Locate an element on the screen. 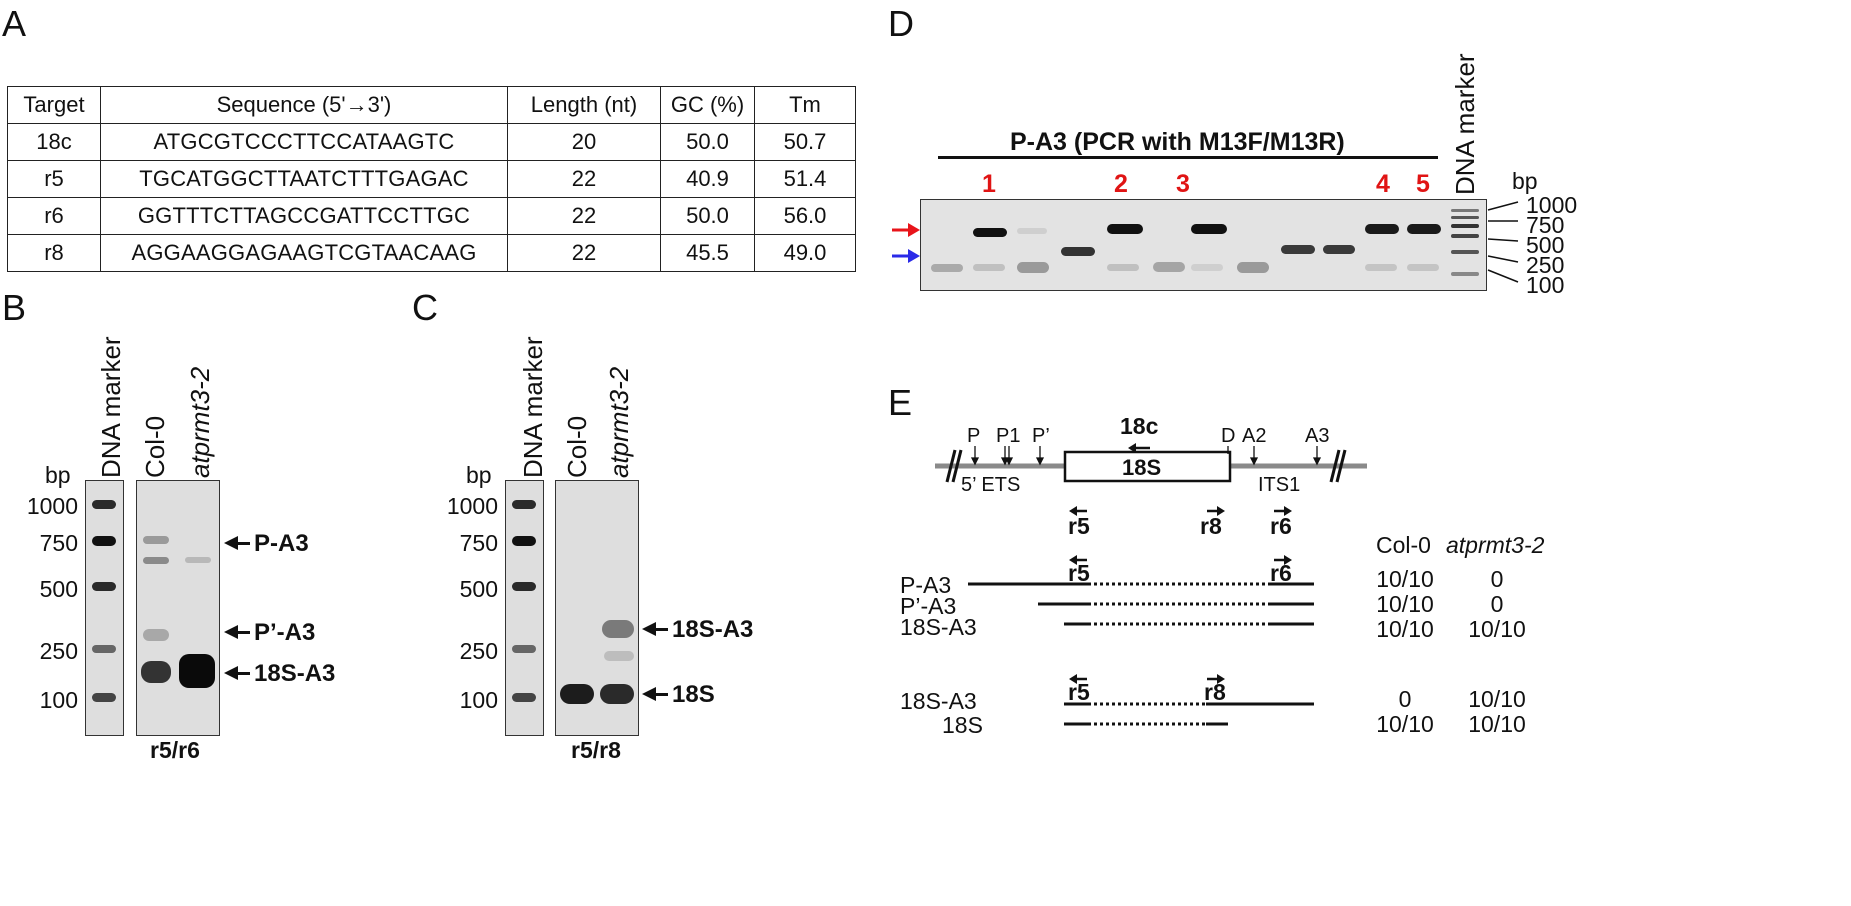  site-ticks is located at coordinates (1146, 456).